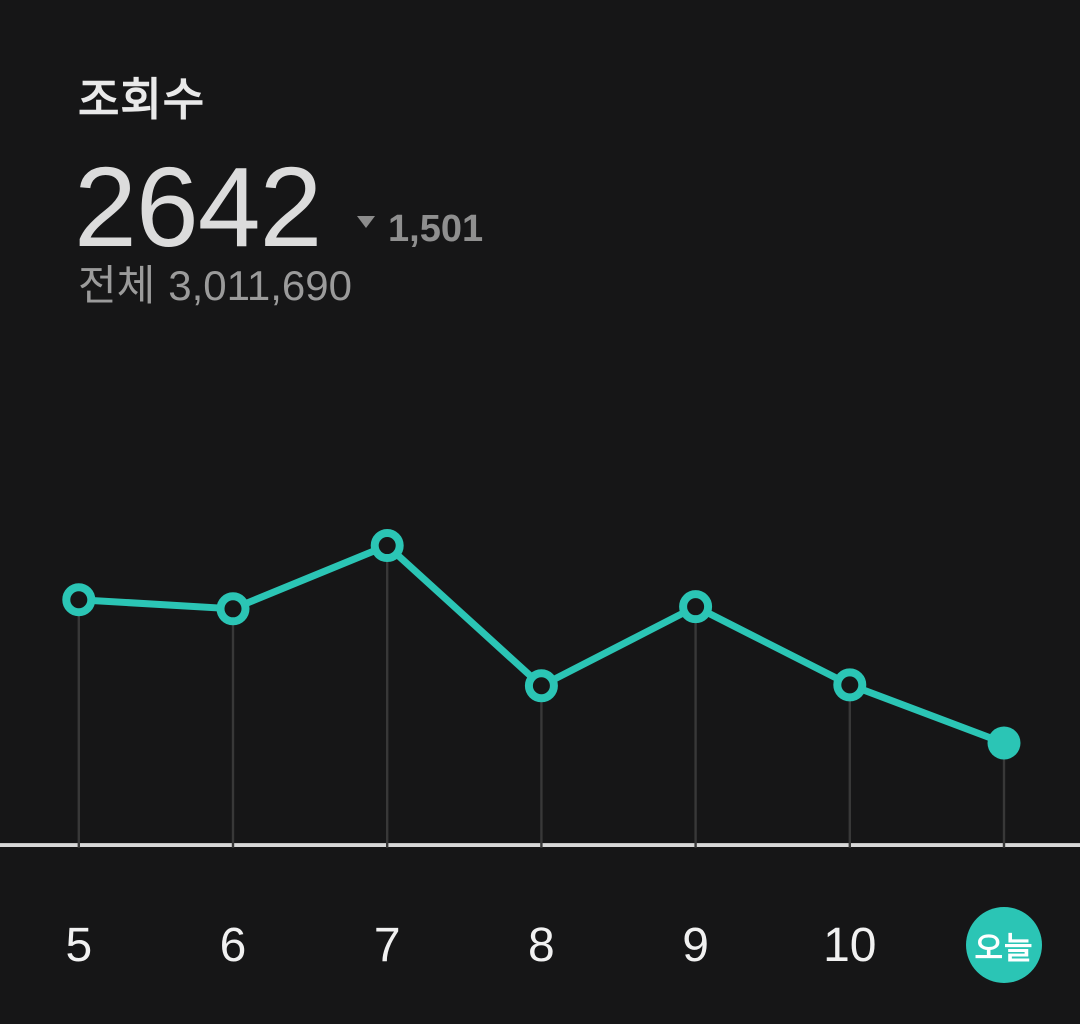 The image size is (1080, 1024). I want to click on delta-indicator: 1,501, so click(420, 229).